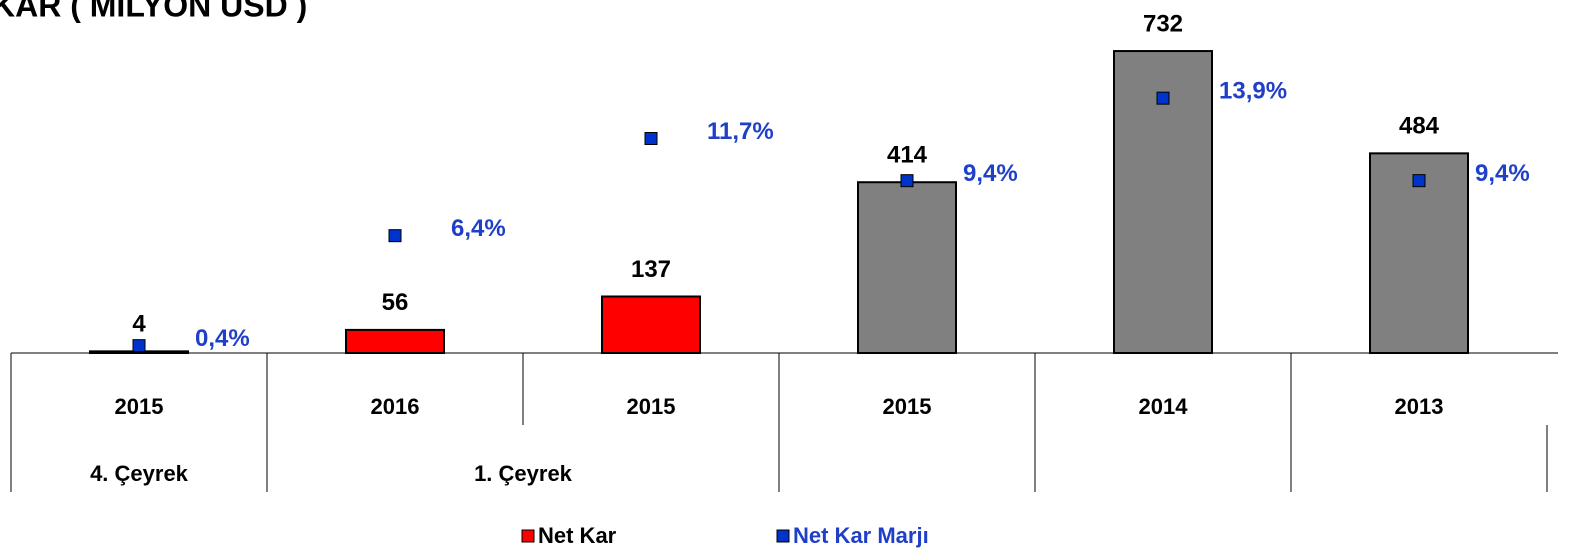  I want to click on data-label: 6,4%, so click(478, 228).